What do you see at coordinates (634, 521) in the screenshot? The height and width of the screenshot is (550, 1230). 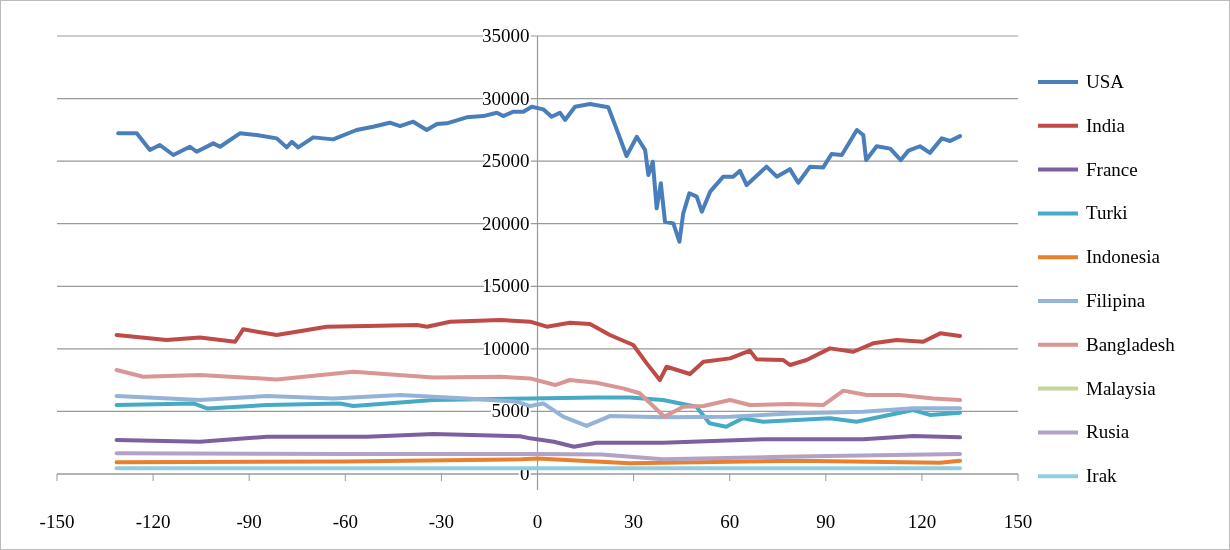 I see `x-tick-label: 30` at bounding box center [634, 521].